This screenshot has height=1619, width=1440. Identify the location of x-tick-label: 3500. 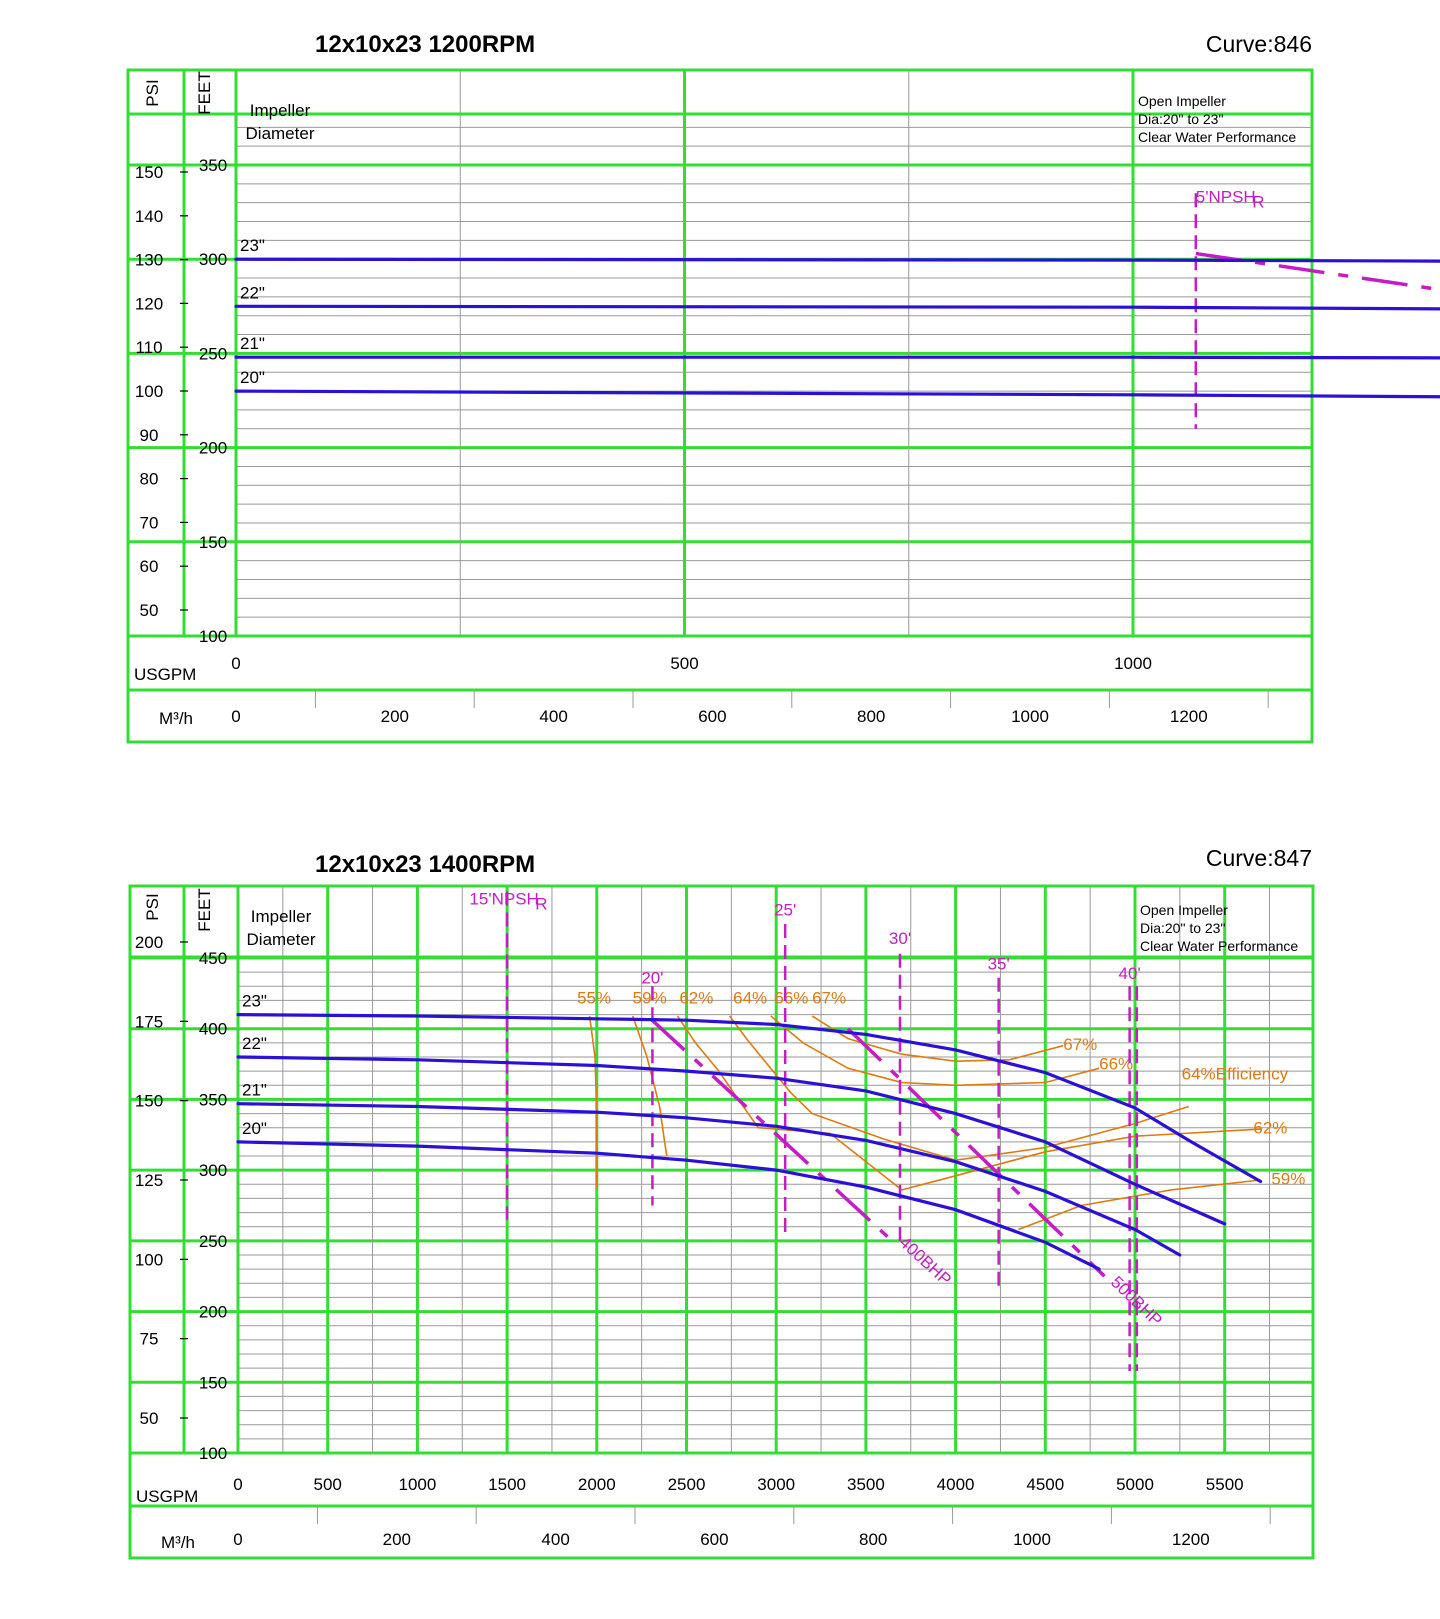
(866, 1484).